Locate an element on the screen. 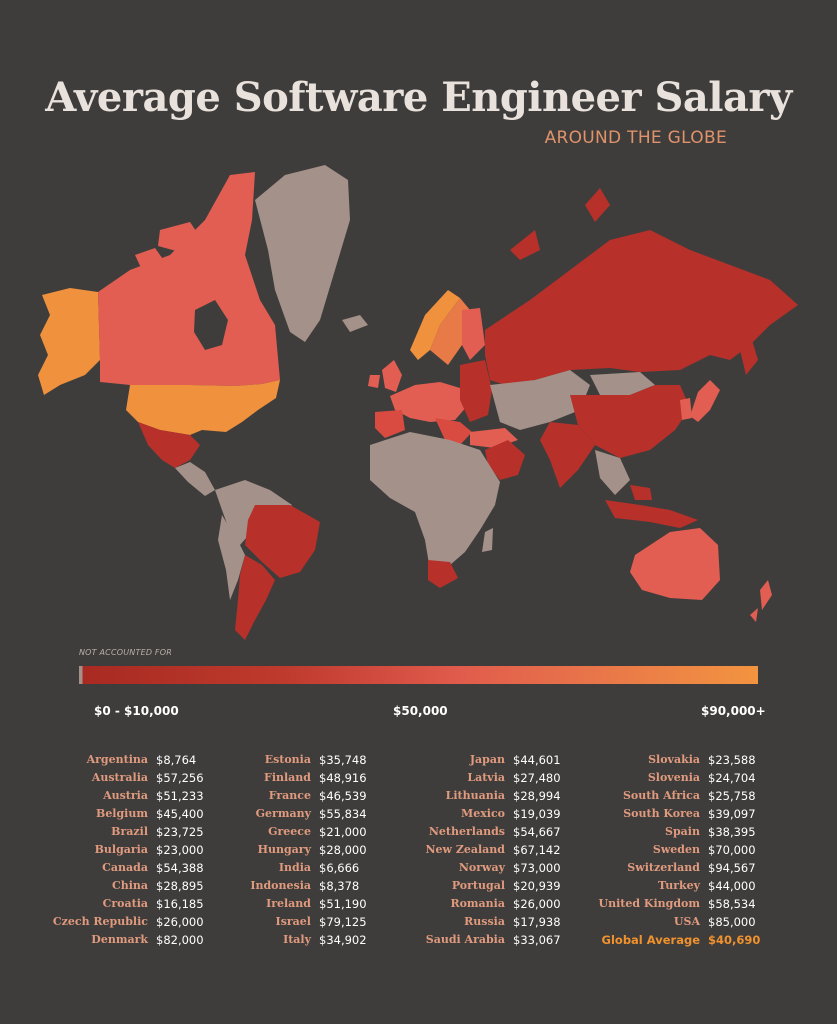 This screenshot has width=837, height=1024. country-name: Greece is located at coordinates (289, 831).